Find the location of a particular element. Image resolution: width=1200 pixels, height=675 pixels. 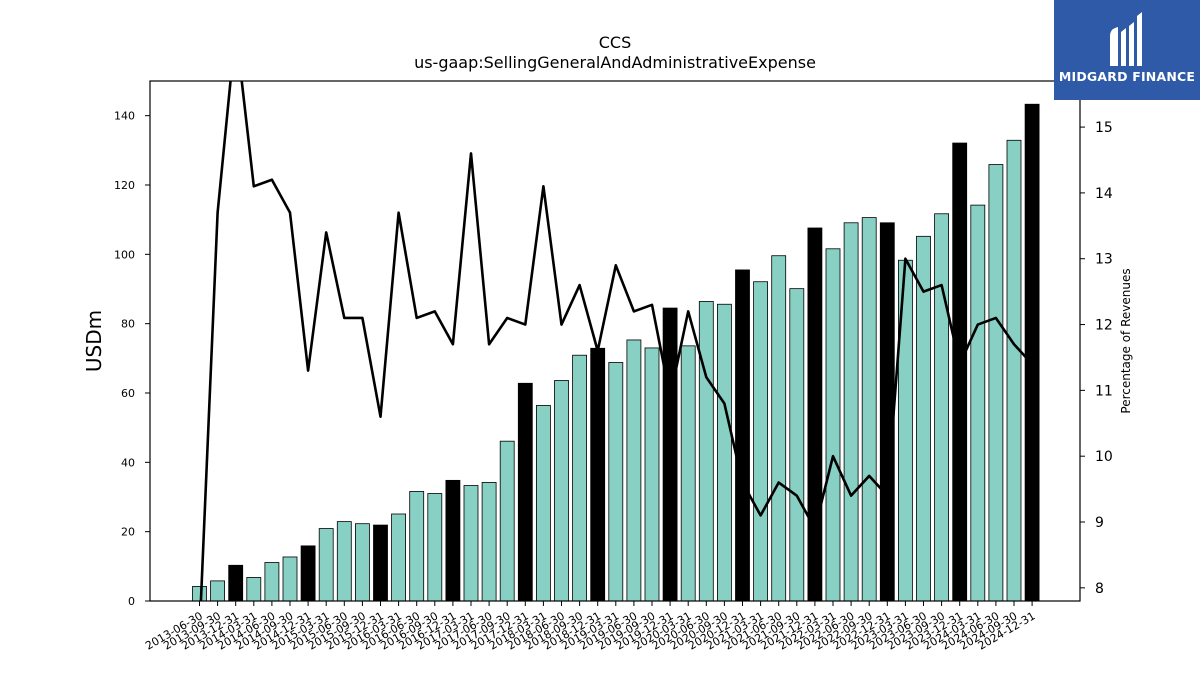

y2-tick-label: 12 is located at coordinates (1104, 326).